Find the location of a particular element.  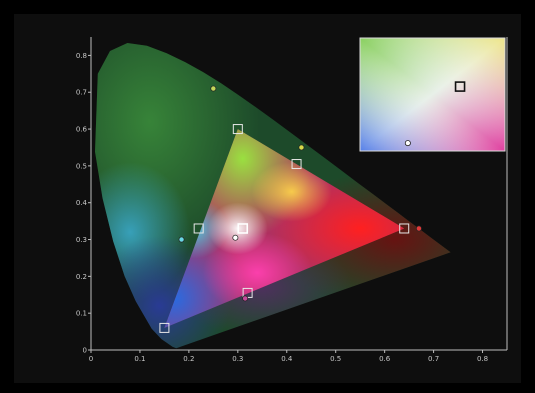

y-tick-label: 0.7 is located at coordinates (81, 93).